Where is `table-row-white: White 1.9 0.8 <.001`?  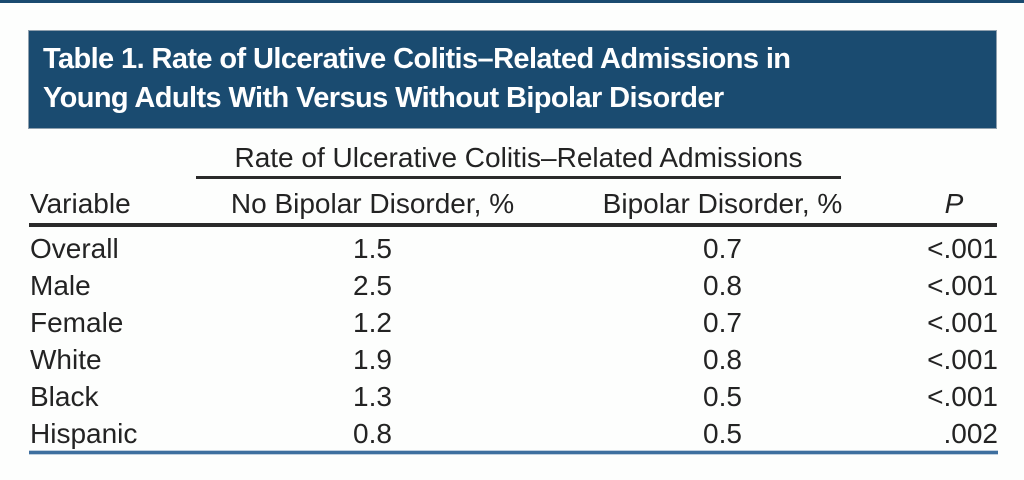
table-row-white: White 1.9 0.8 <.001 is located at coordinates (514, 359).